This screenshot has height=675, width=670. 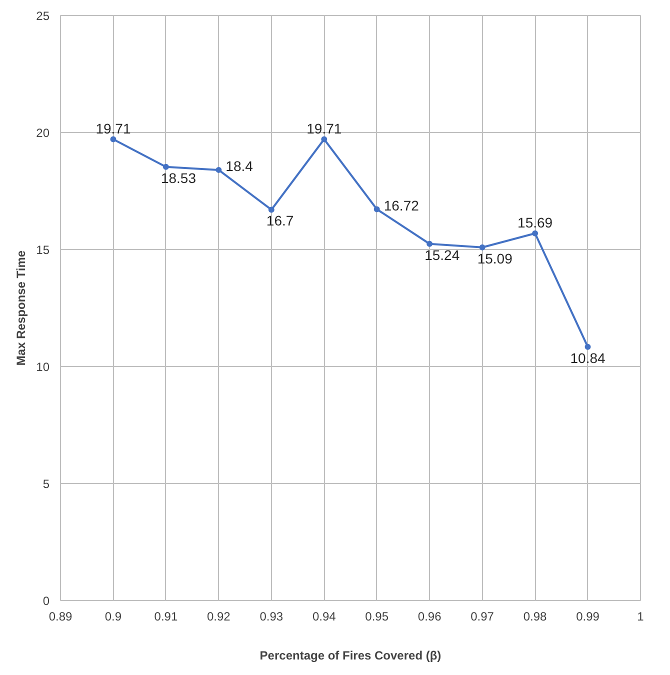 What do you see at coordinates (113, 617) in the screenshot?
I see `x-tick-label: 0.9` at bounding box center [113, 617].